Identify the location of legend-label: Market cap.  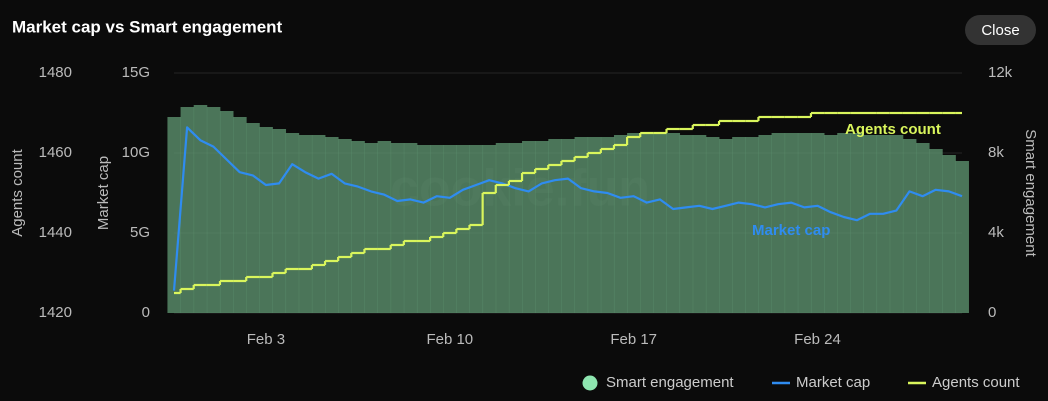
(833, 382).